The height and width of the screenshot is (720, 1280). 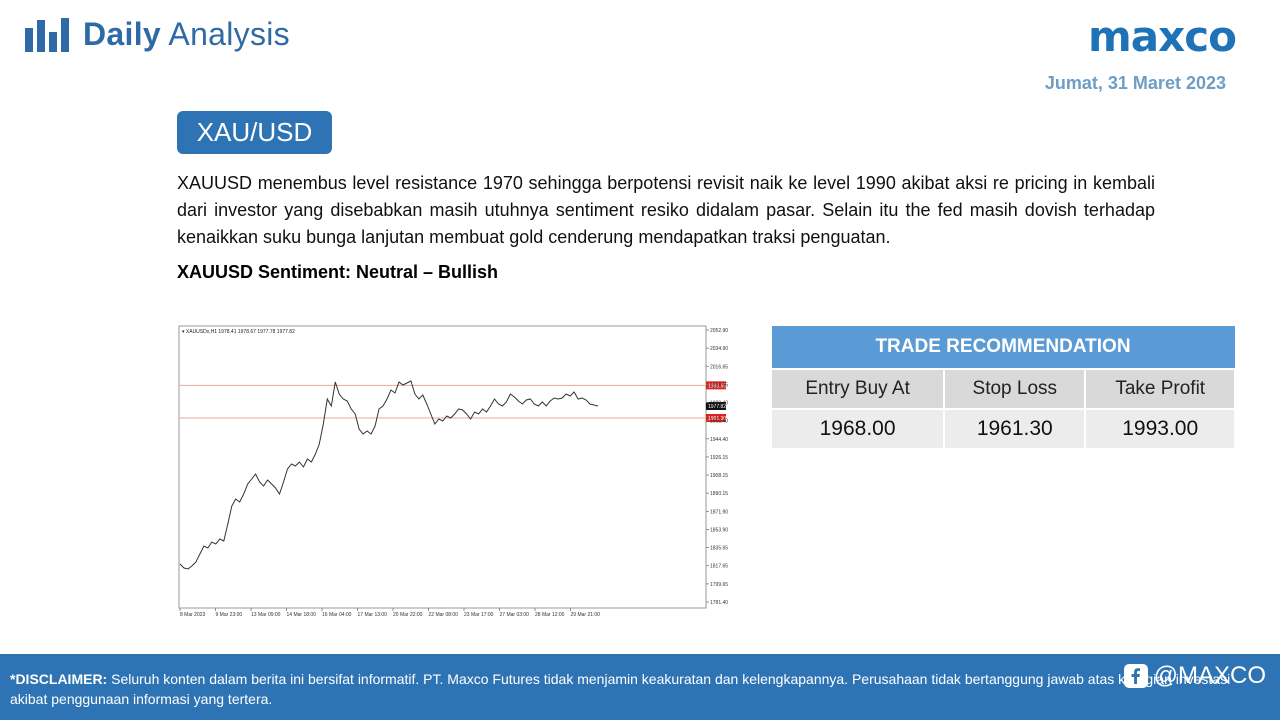 I want to click on y-tick-label: 1962.40, so click(x=719, y=422).